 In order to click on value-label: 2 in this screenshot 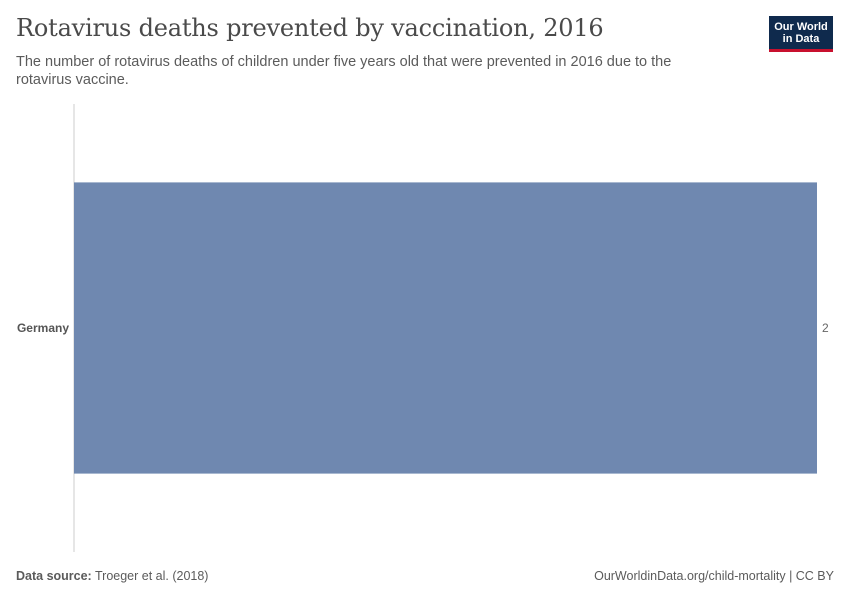, I will do `click(825, 328)`.